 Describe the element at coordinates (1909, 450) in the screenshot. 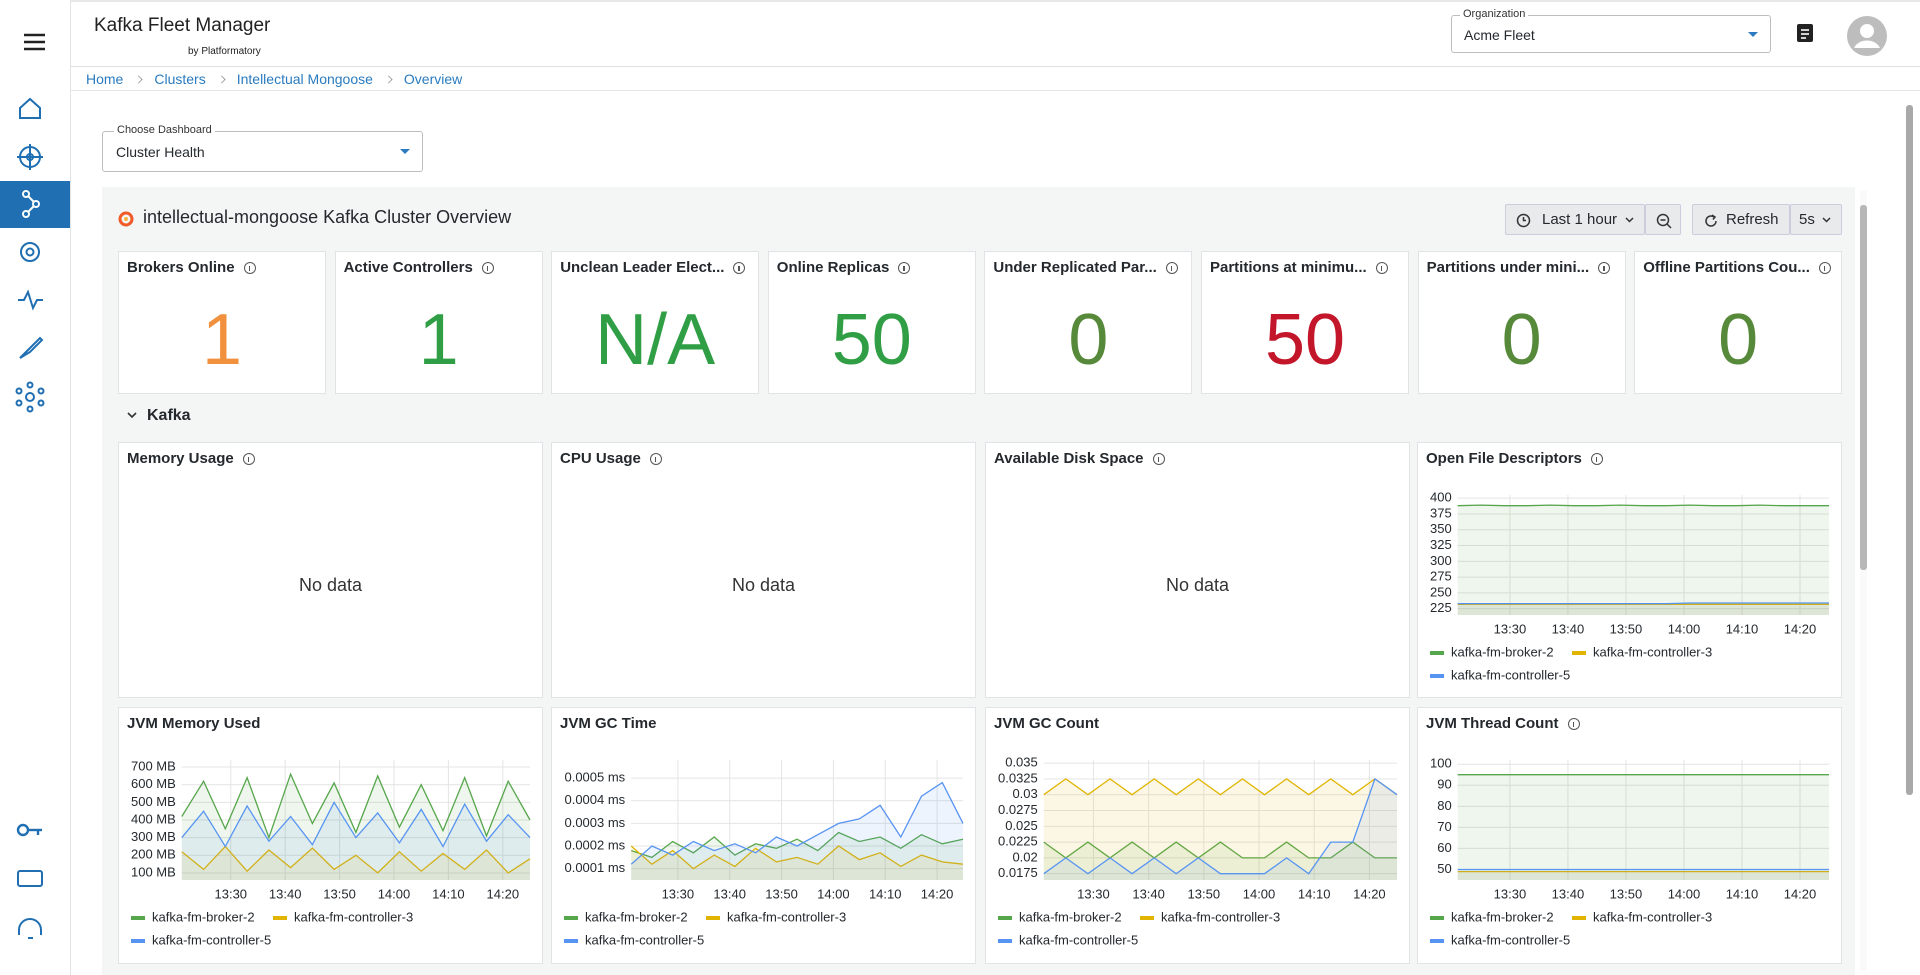

I see `page-scroll-thumb` at that location.